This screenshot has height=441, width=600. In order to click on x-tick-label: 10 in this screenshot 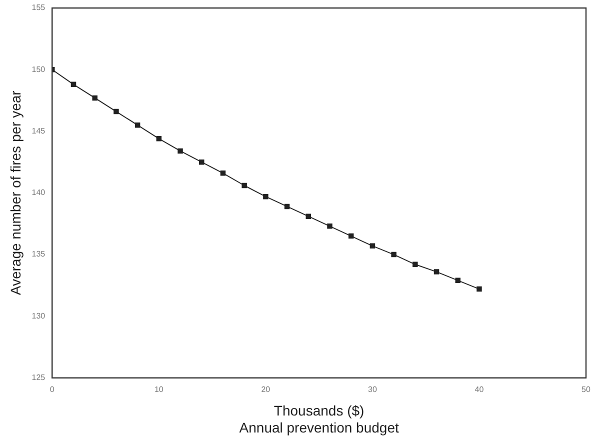, I will do `click(159, 389)`.